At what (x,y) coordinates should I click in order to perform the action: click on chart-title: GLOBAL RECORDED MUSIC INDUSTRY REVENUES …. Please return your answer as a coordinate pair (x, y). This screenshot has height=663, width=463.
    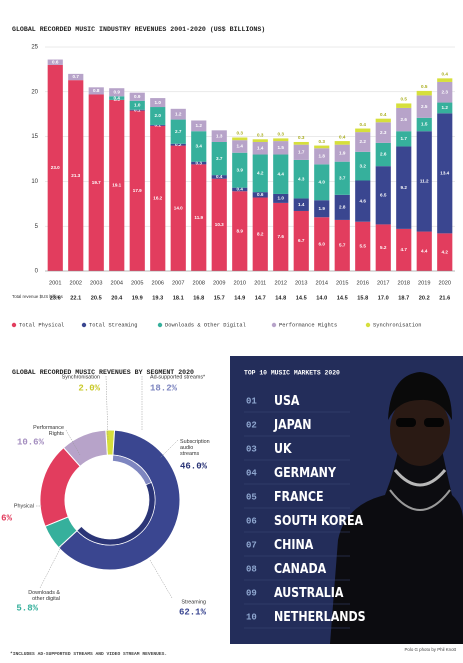
    Looking at the image, I should click on (138, 29).